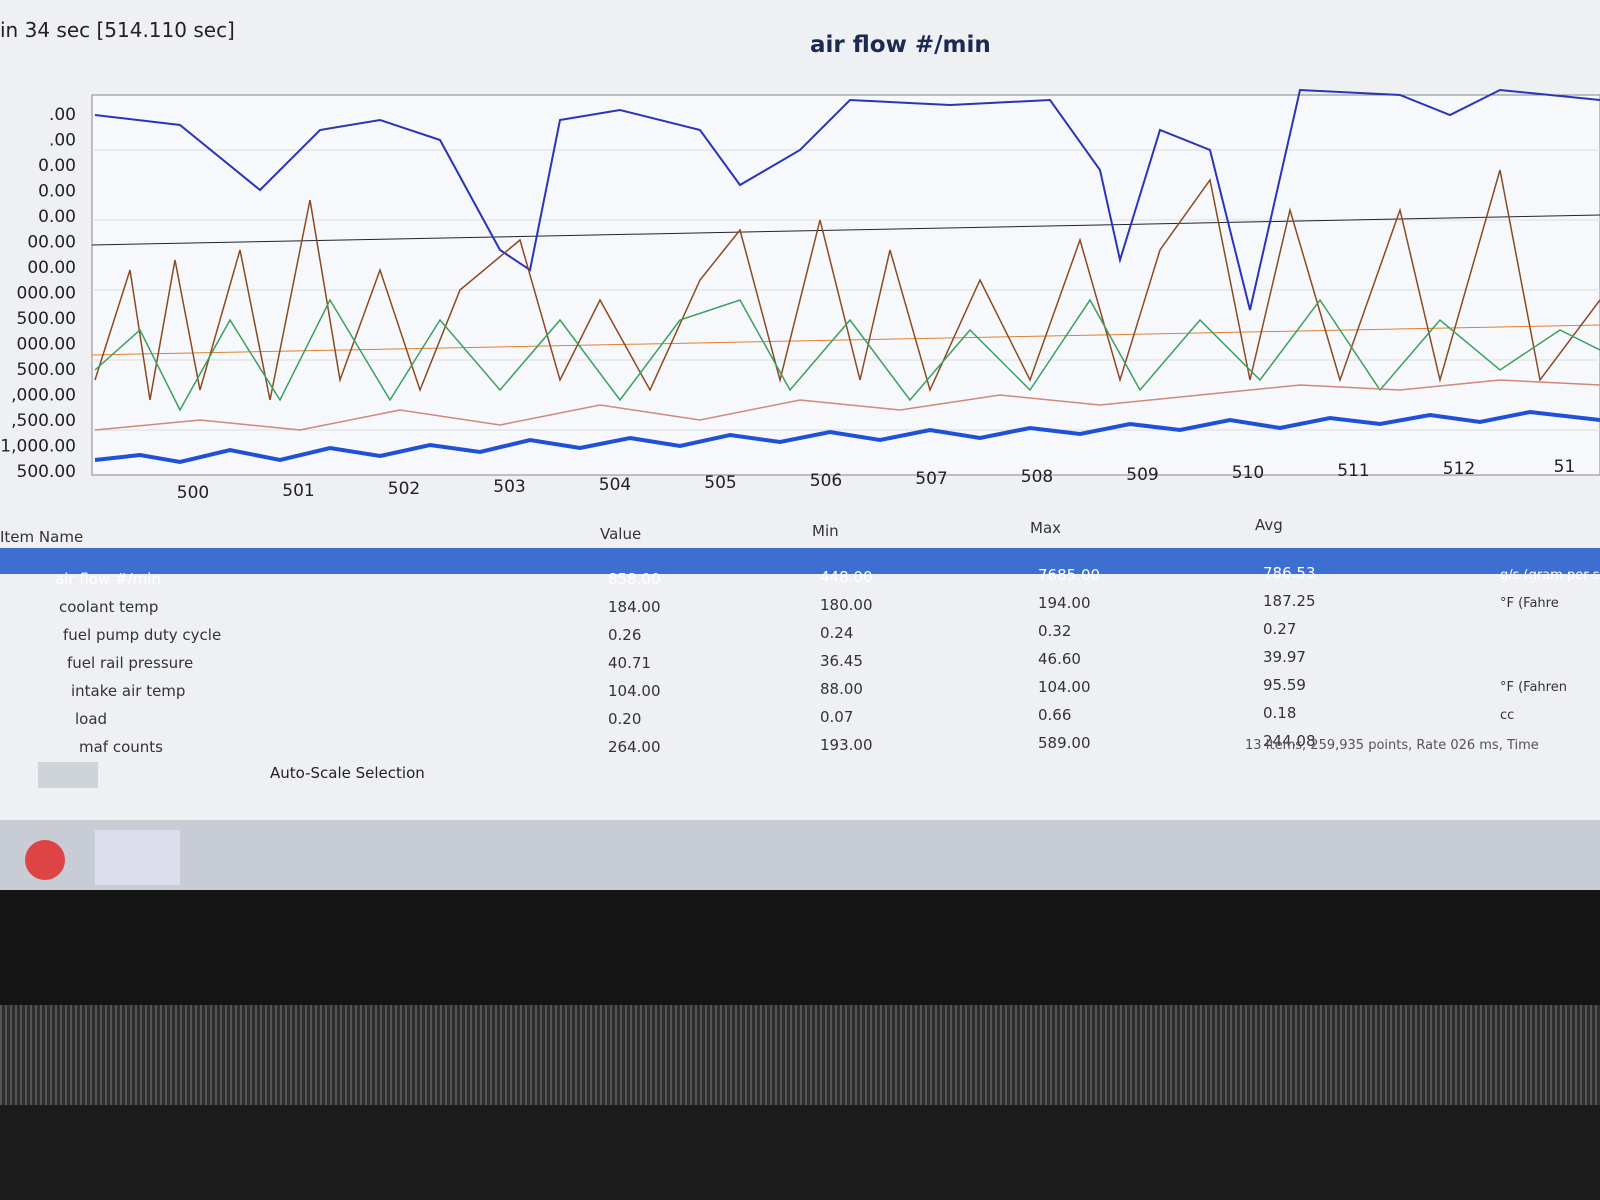 This screenshot has height=1200, width=1600. What do you see at coordinates (634, 747) in the screenshot?
I see `cell-value: 264.00` at bounding box center [634, 747].